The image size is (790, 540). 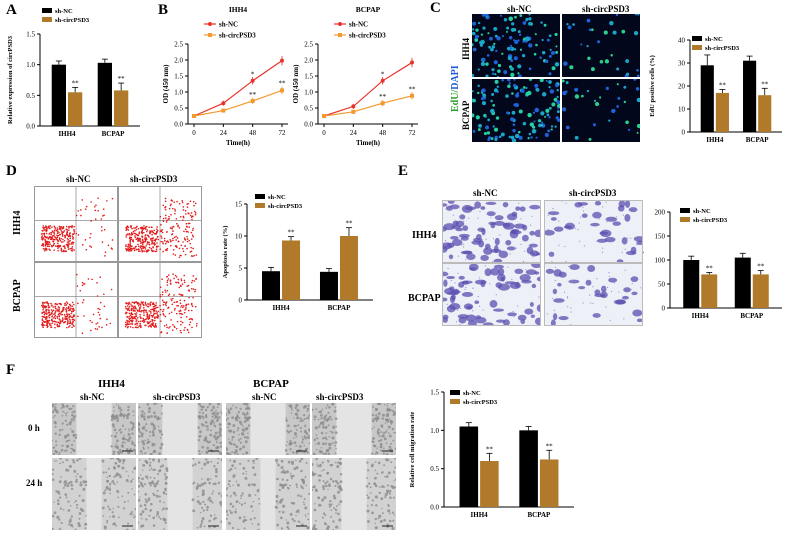 I want to click on y-tick-label: 2.0, so click(x=308, y=61).